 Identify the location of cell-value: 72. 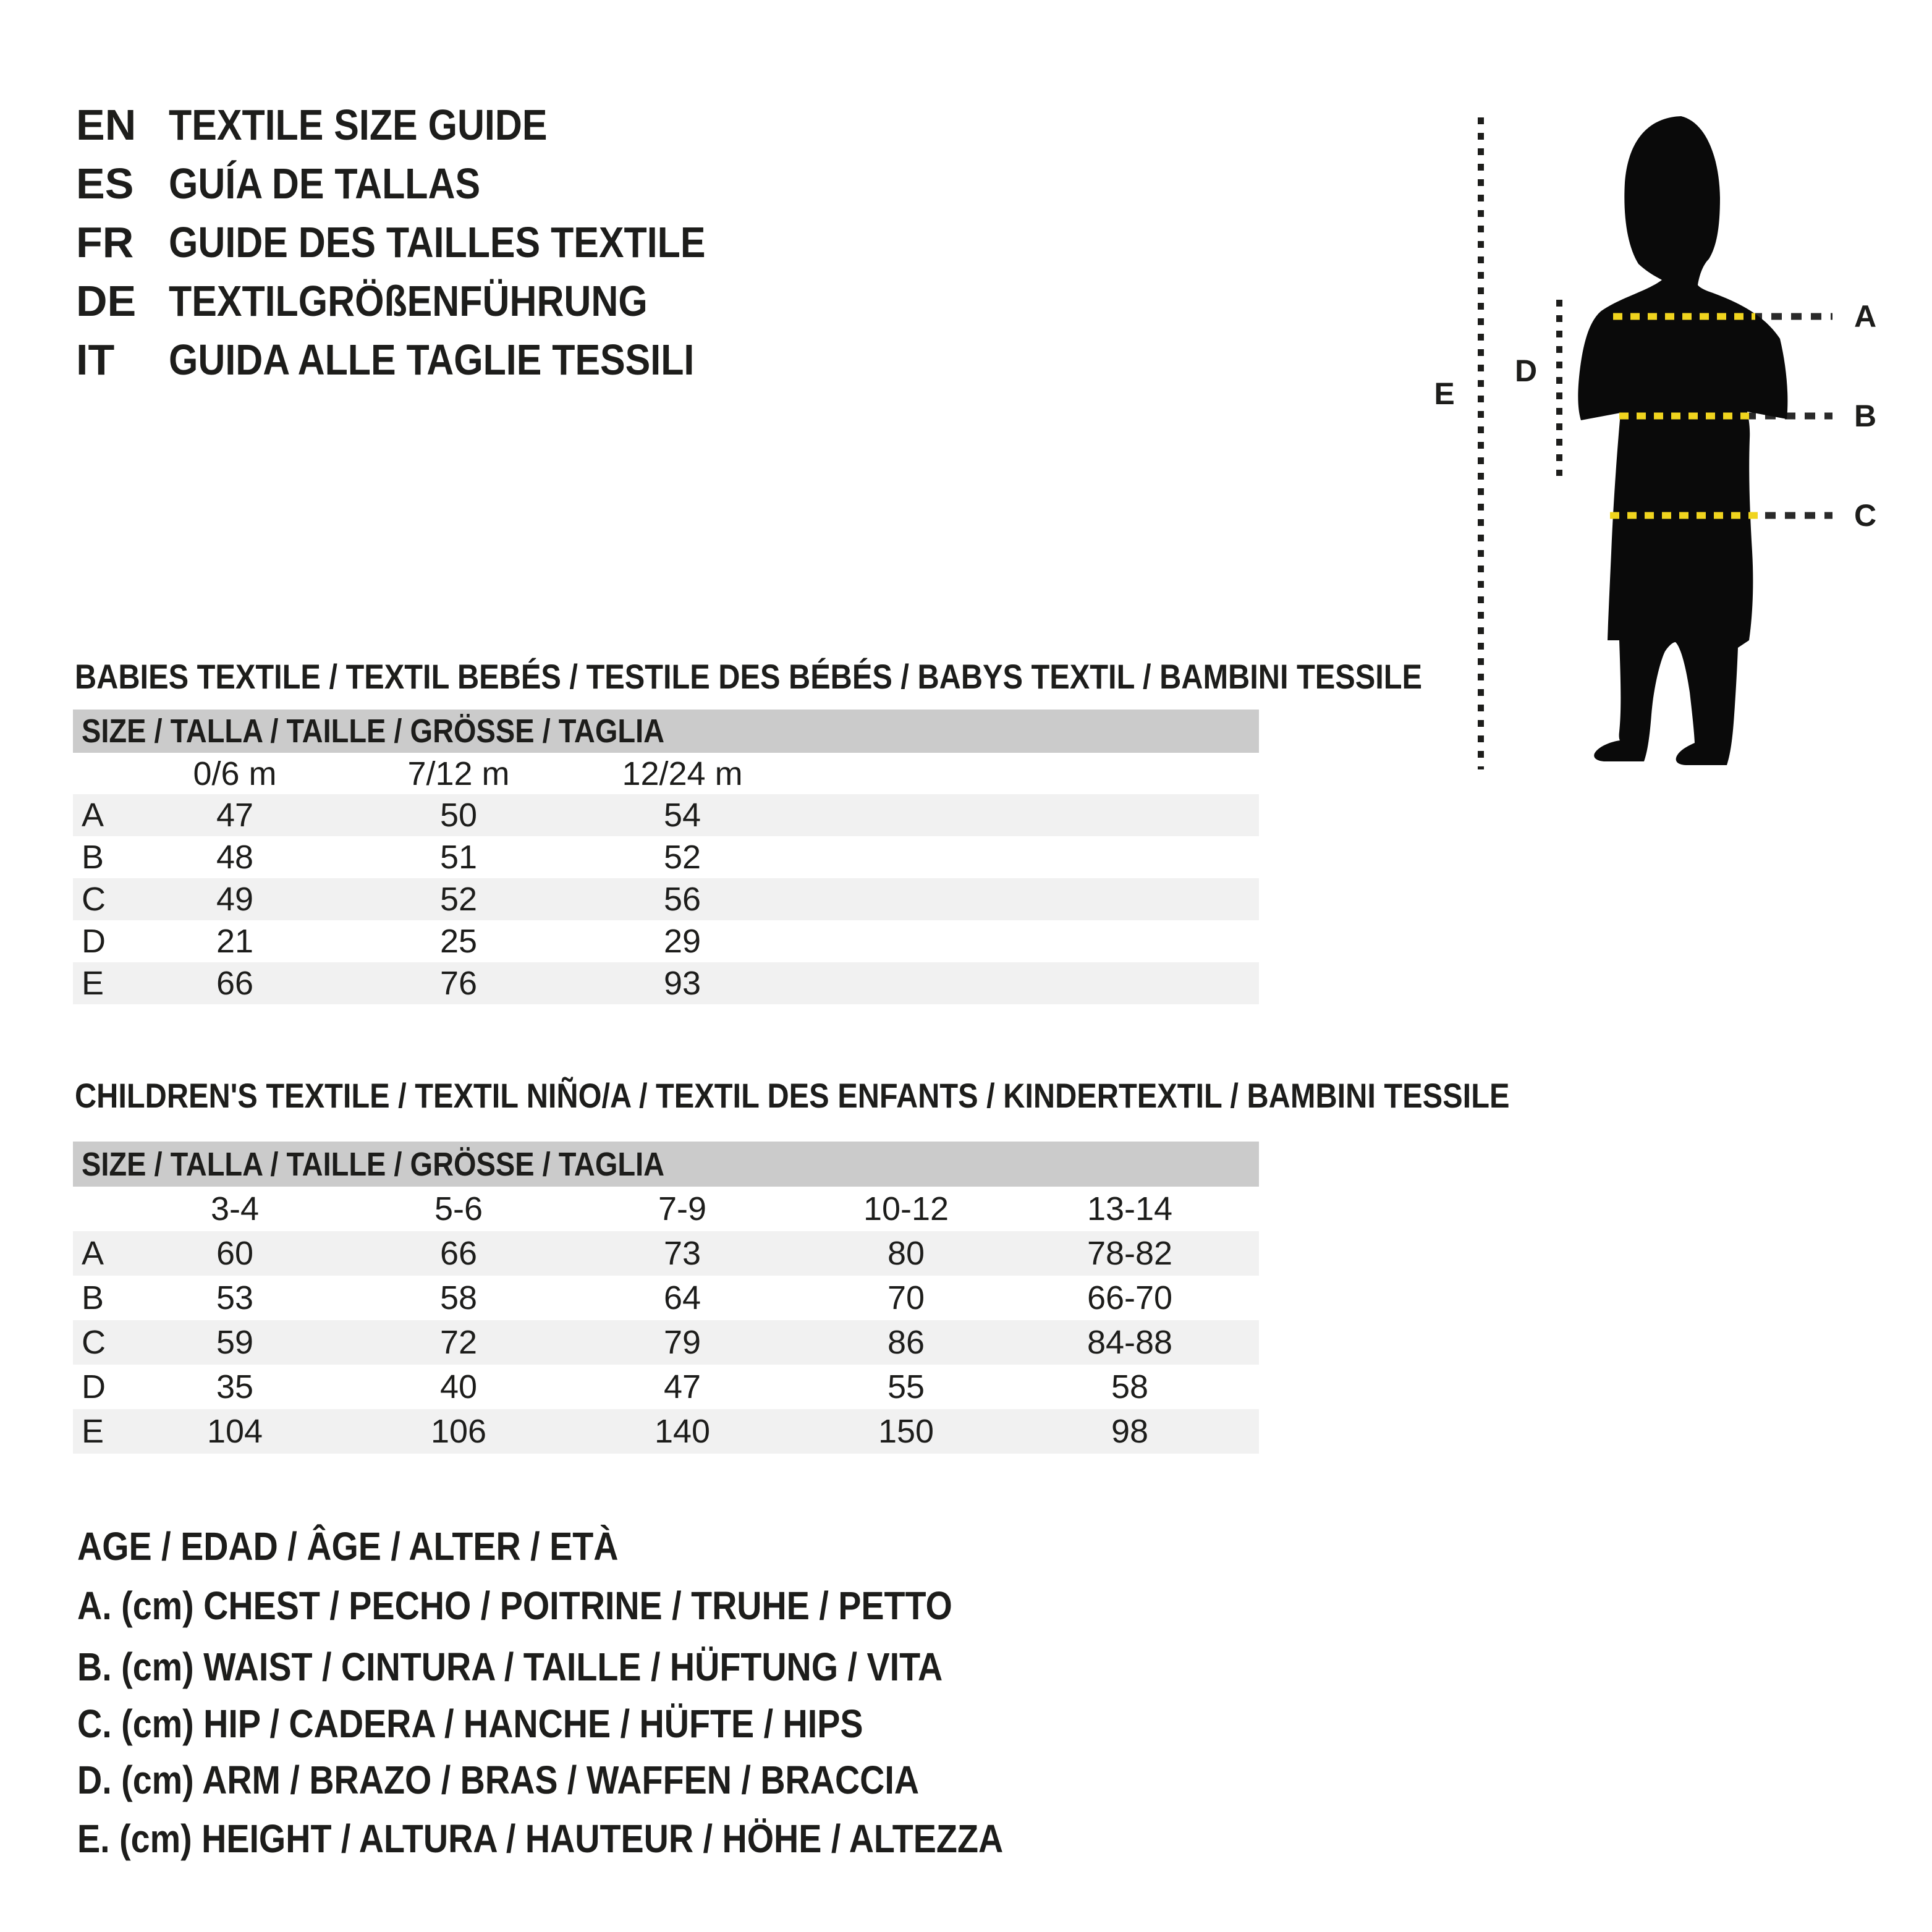
(458, 1342).